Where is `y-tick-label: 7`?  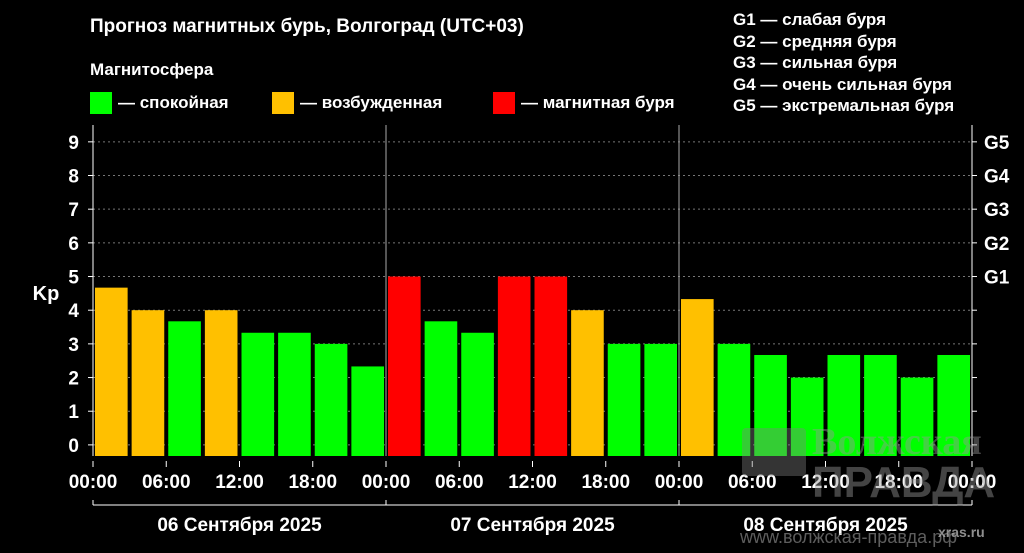
y-tick-label: 7 is located at coordinates (73, 210).